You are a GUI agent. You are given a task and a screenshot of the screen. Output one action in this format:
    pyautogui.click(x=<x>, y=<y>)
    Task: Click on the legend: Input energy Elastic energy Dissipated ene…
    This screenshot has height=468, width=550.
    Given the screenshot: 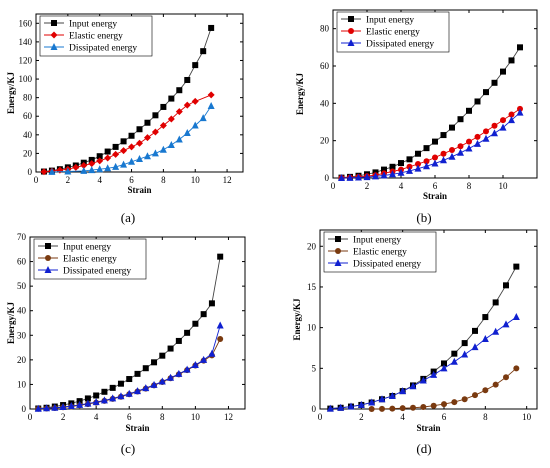 What is the action you would take?
    pyautogui.click(x=380, y=252)
    